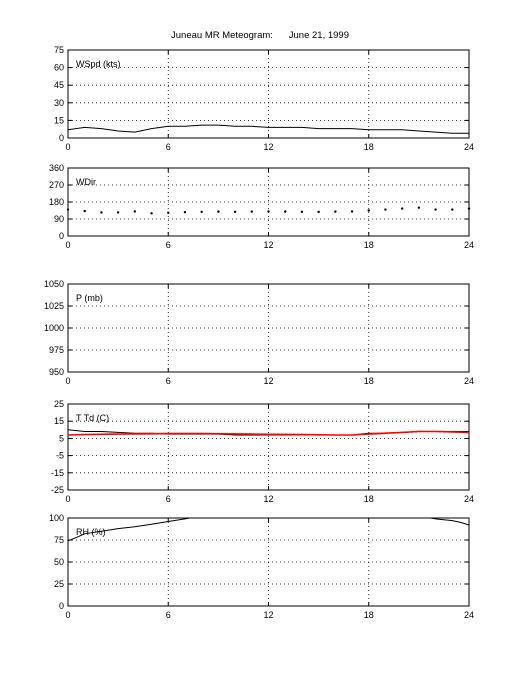  What do you see at coordinates (54, 284) in the screenshot?
I see `y-tick-label: 1050` at bounding box center [54, 284].